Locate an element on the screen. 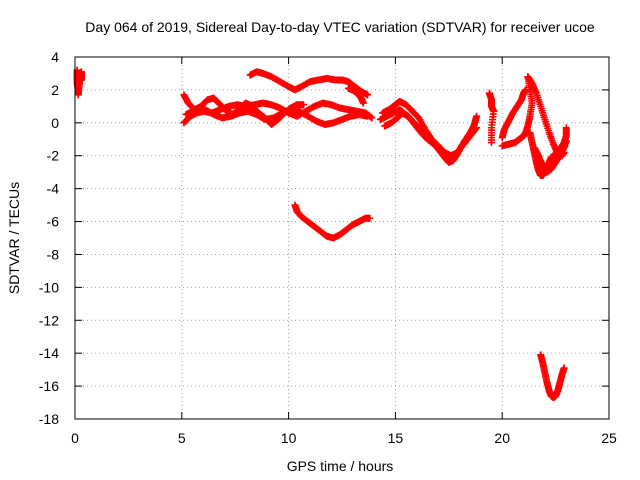 Image resolution: width=640 pixels, height=480 pixels. x-tick-label: 10 is located at coordinates (289, 438).